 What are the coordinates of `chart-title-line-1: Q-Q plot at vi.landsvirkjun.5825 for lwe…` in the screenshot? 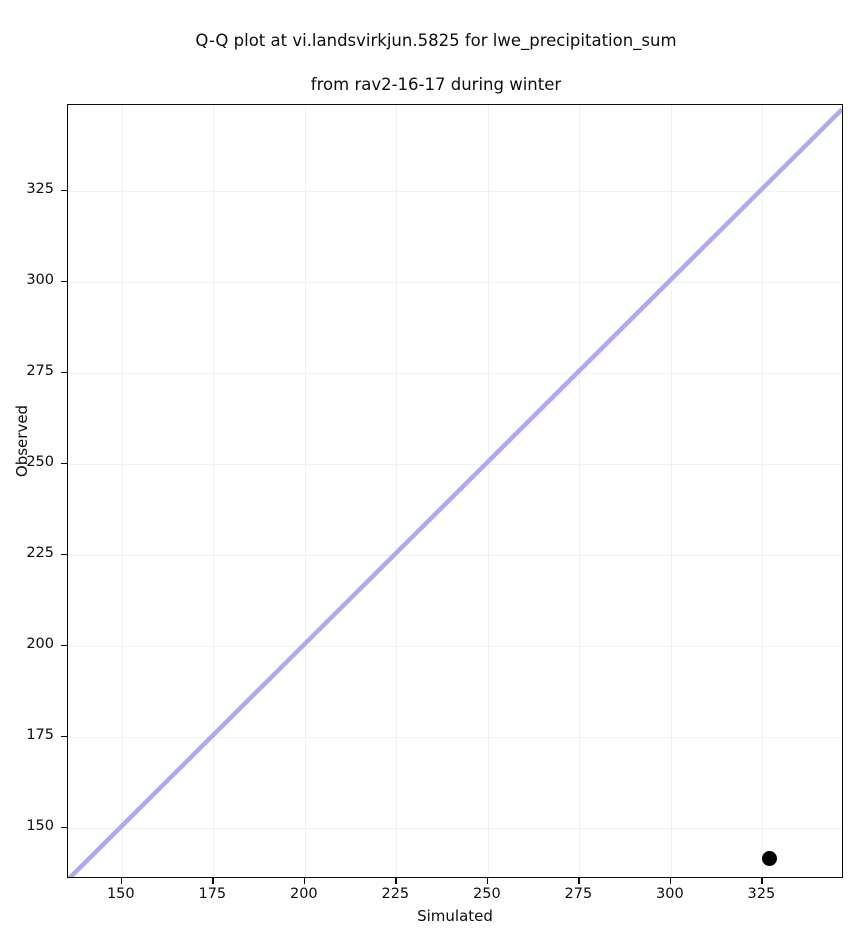 It's located at (436, 40).